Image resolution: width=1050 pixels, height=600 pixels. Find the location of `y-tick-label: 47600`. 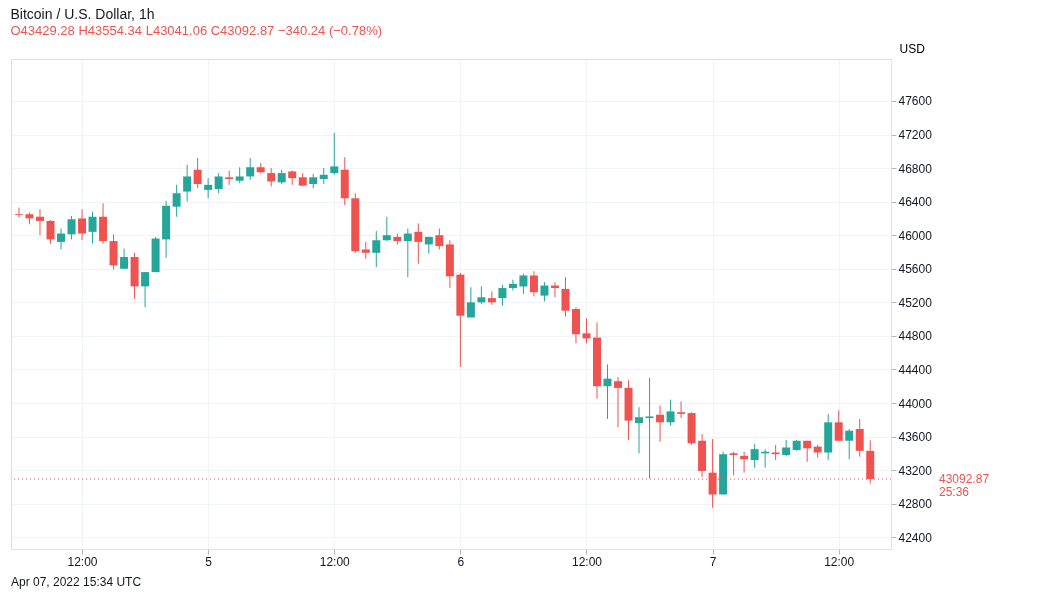

y-tick-label: 47600 is located at coordinates (915, 101).